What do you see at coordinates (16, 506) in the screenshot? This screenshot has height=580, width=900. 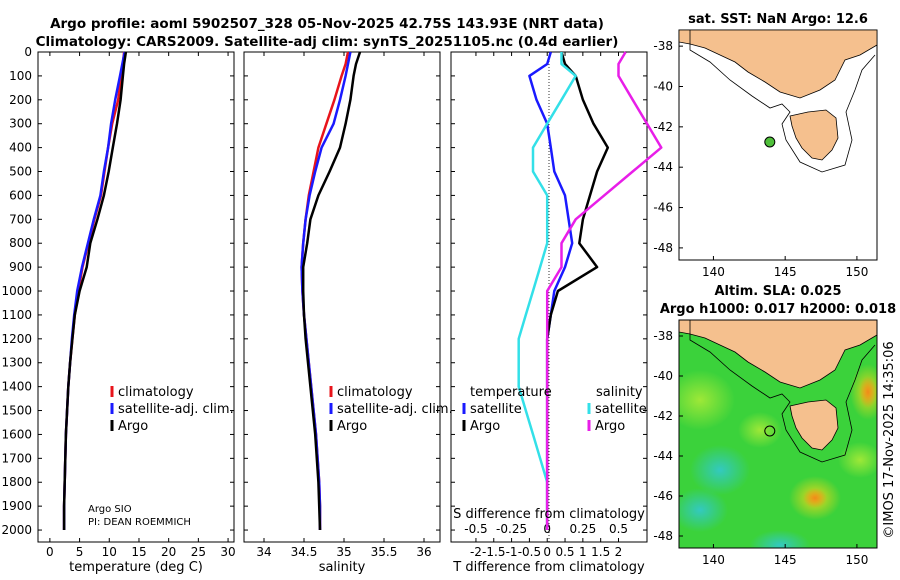 I see `y-tick-label: 1900` at bounding box center [16, 506].